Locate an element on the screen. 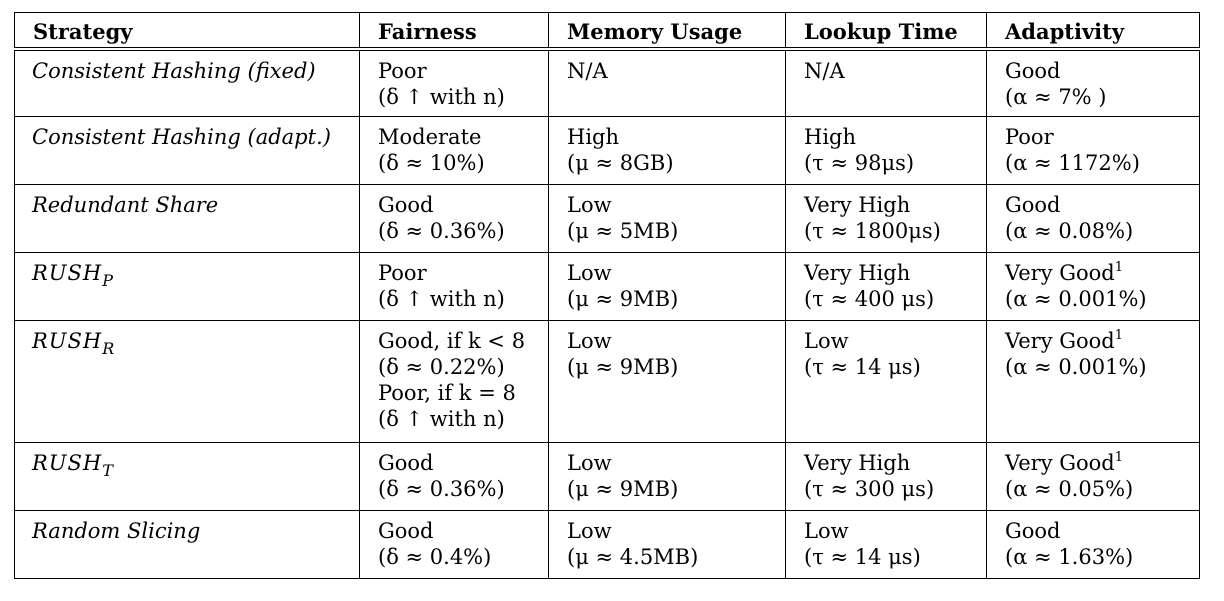 This screenshot has height=601, width=1224. fairness-cell: Moderate (δ ≈ 10%) is located at coordinates (454, 150).